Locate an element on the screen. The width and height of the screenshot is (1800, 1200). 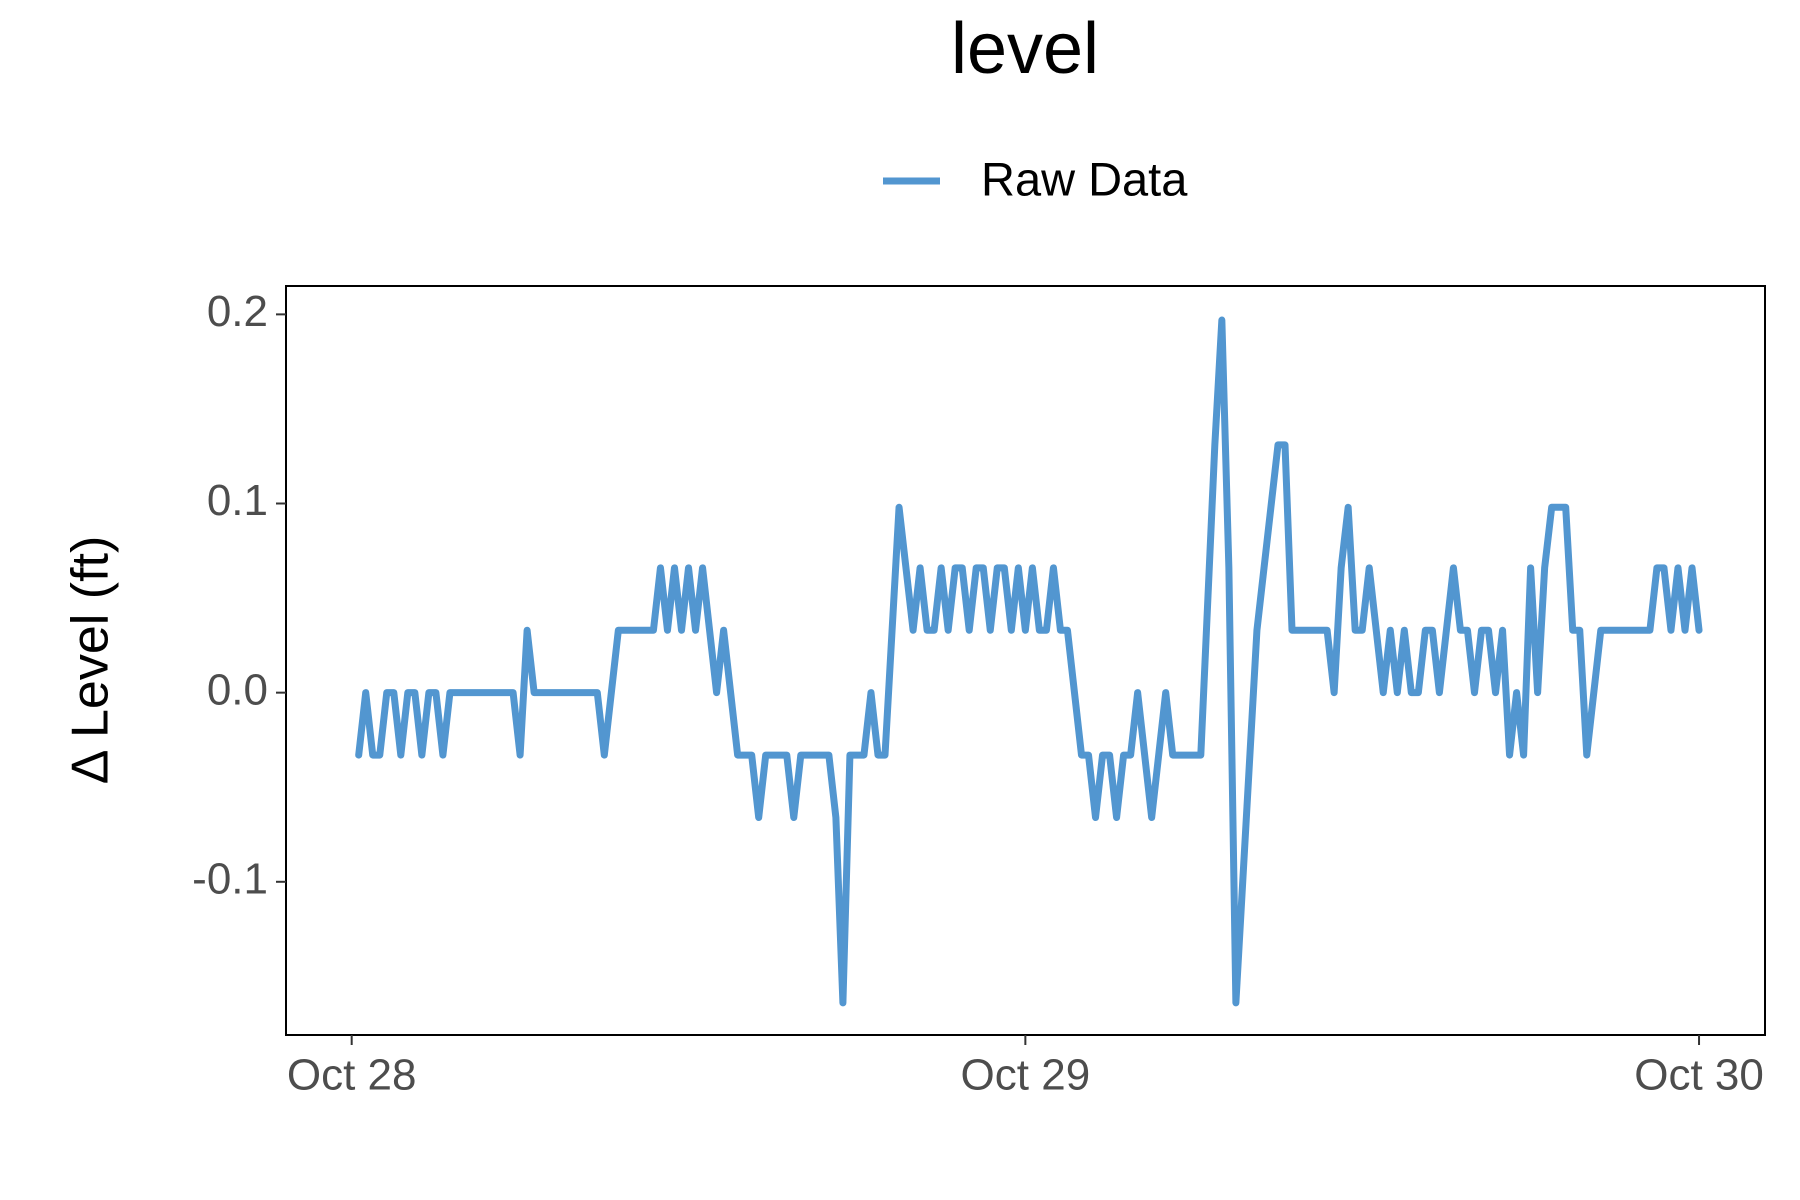
chart-title: level is located at coordinates (1025, 49).